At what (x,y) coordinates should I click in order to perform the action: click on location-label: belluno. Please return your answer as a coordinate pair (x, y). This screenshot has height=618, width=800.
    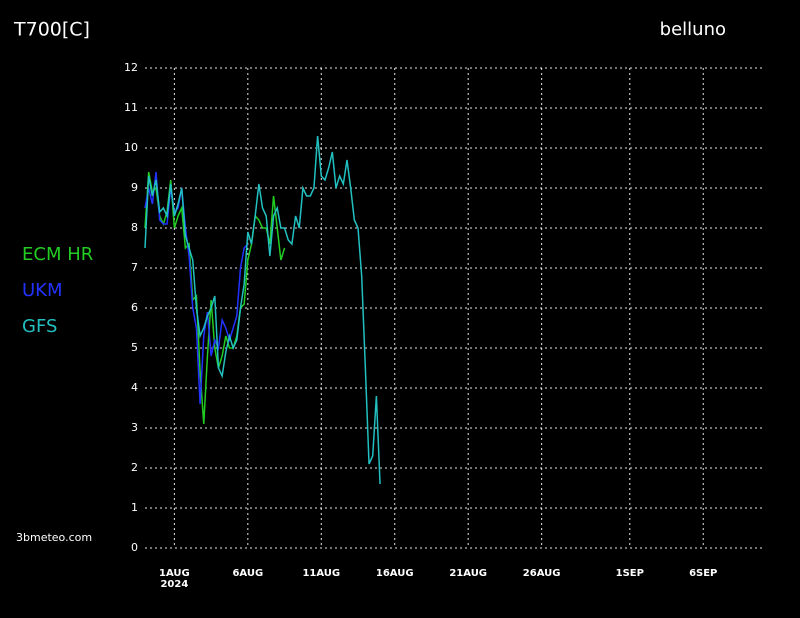
    Looking at the image, I should click on (693, 29).